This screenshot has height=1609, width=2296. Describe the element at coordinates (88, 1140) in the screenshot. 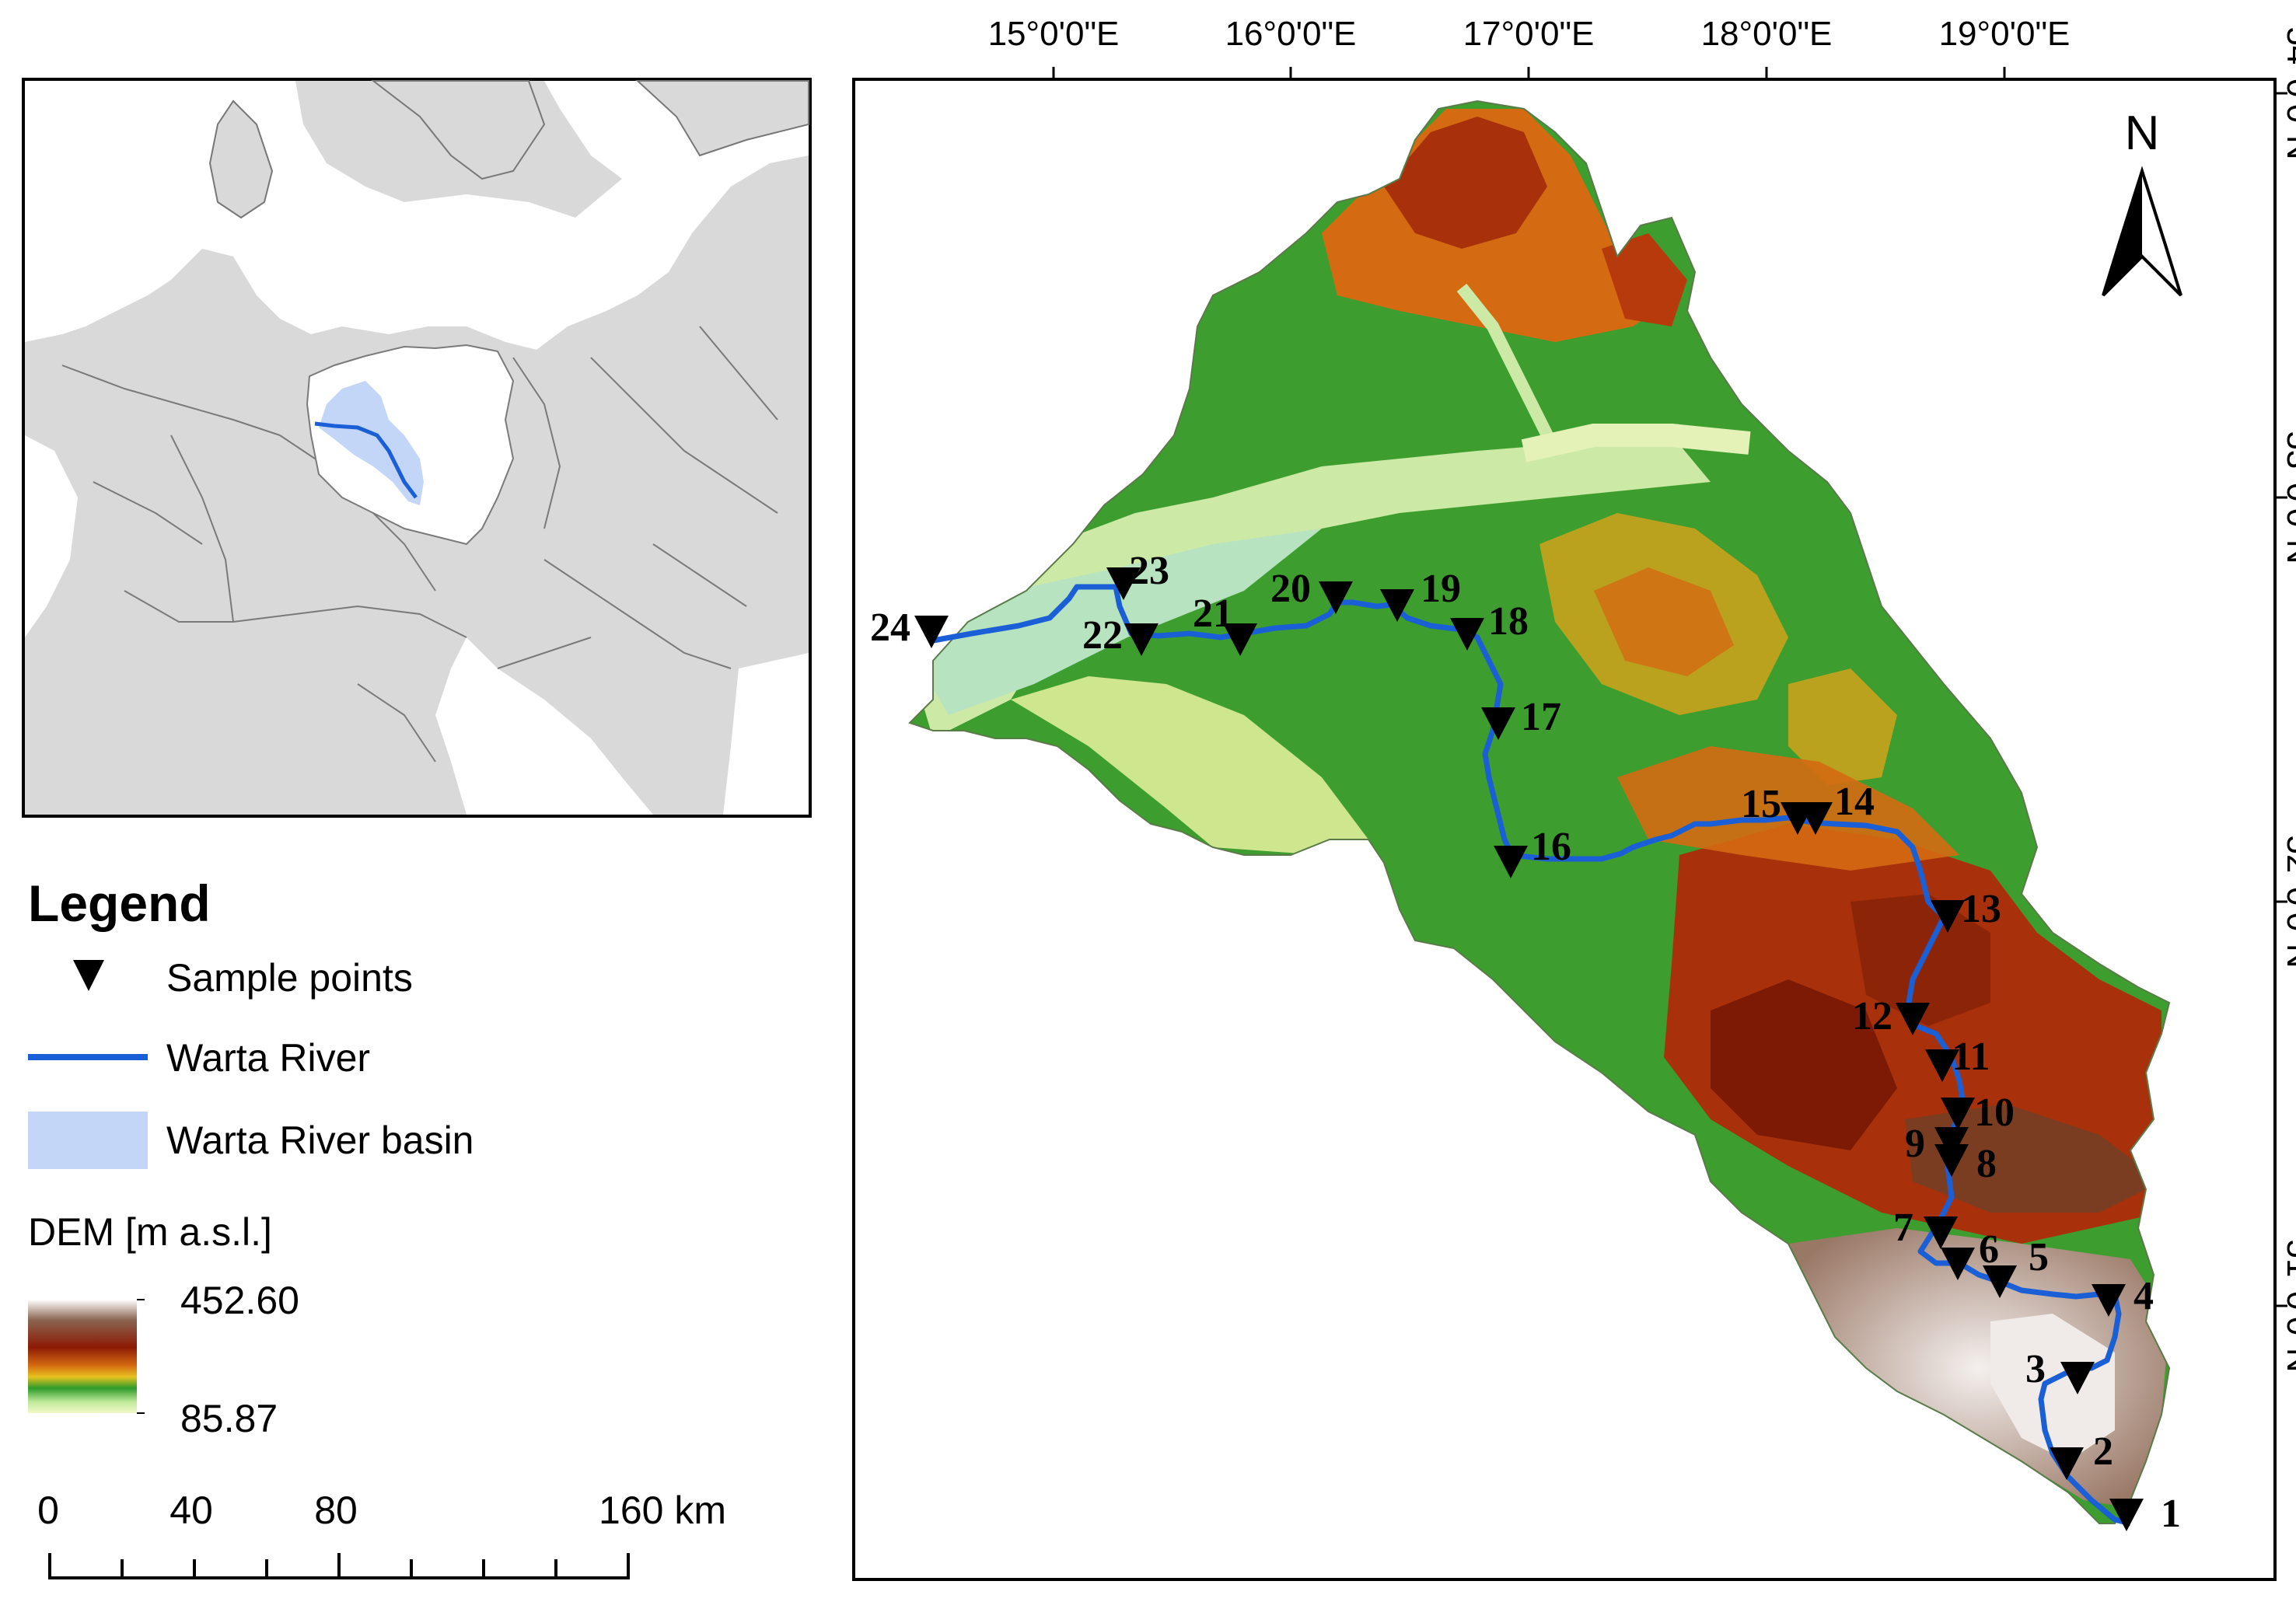

I see `legend-basin-box-icon` at that location.